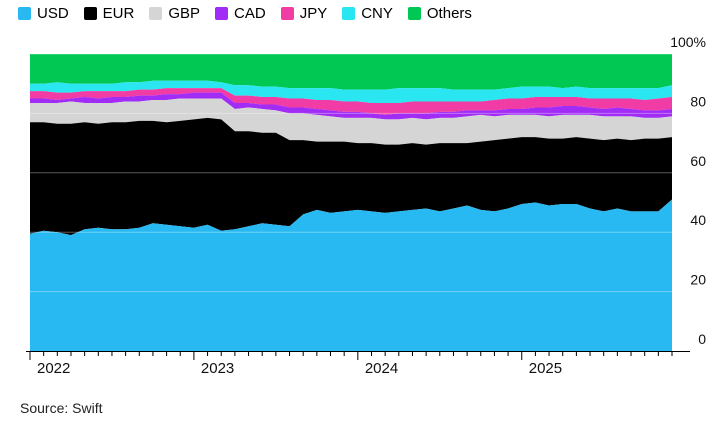 This screenshot has width=725, height=427. I want to click on legend-item-gbp: GBP, so click(174, 13).